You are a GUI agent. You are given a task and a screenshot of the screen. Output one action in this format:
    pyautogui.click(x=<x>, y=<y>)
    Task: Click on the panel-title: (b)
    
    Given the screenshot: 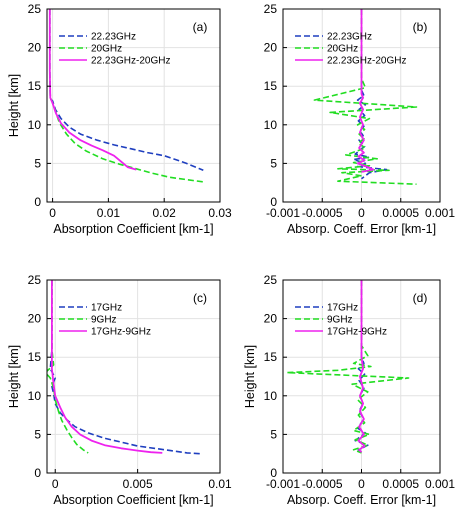 What is the action you would take?
    pyautogui.click(x=420, y=27)
    